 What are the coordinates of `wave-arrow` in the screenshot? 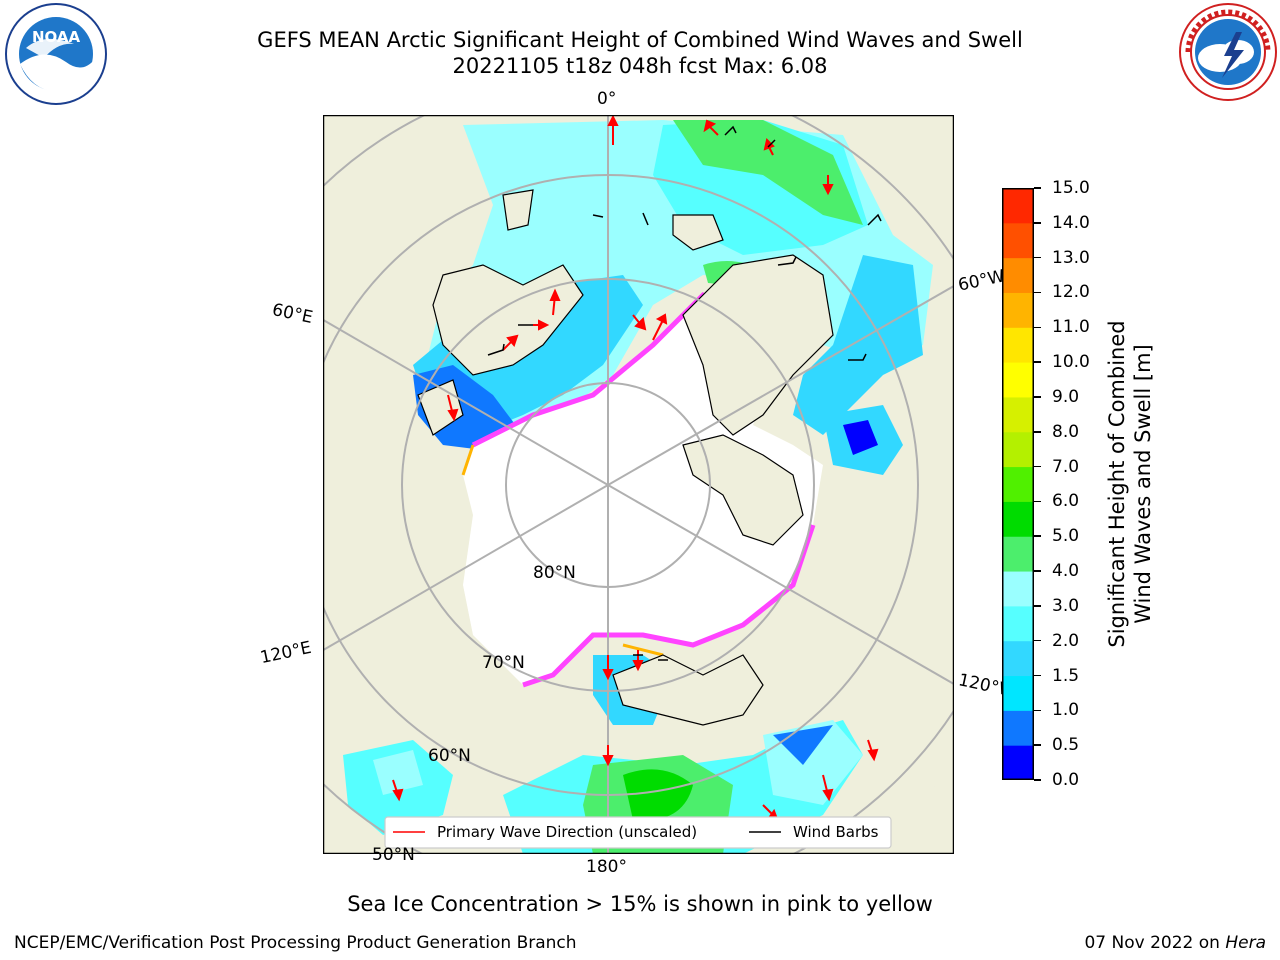 It's located at (658, 330).